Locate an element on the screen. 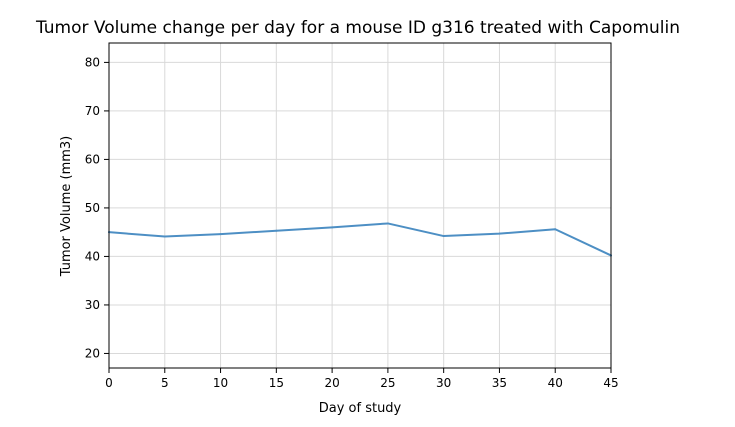 The height and width of the screenshot is (427, 735). series-layer is located at coordinates (360, 239).